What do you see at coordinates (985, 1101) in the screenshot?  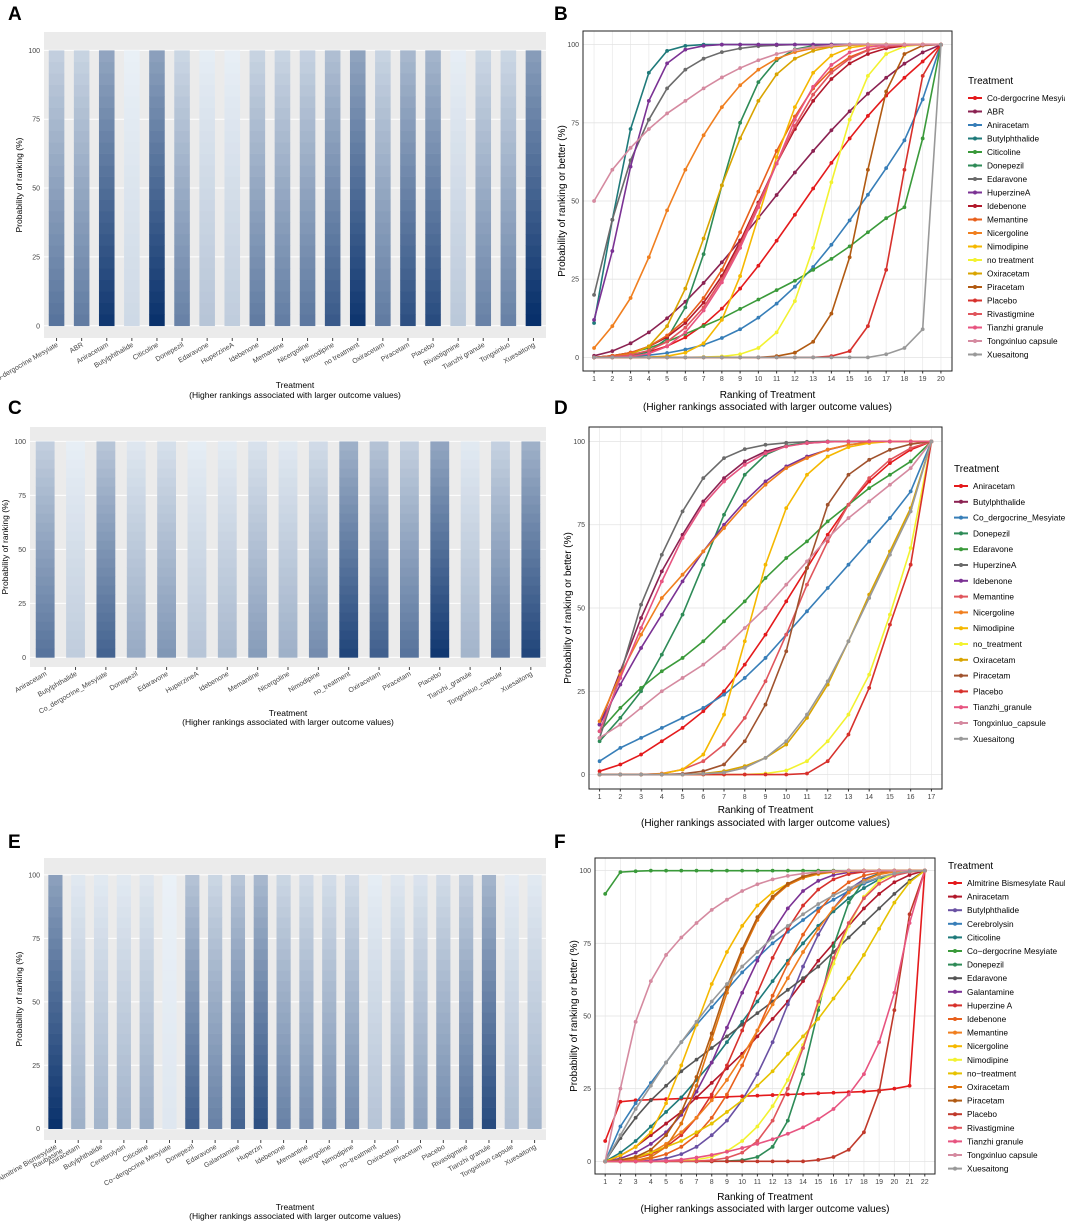 I see `panel-f-legend-label-16: Piracetam` at bounding box center [985, 1101].